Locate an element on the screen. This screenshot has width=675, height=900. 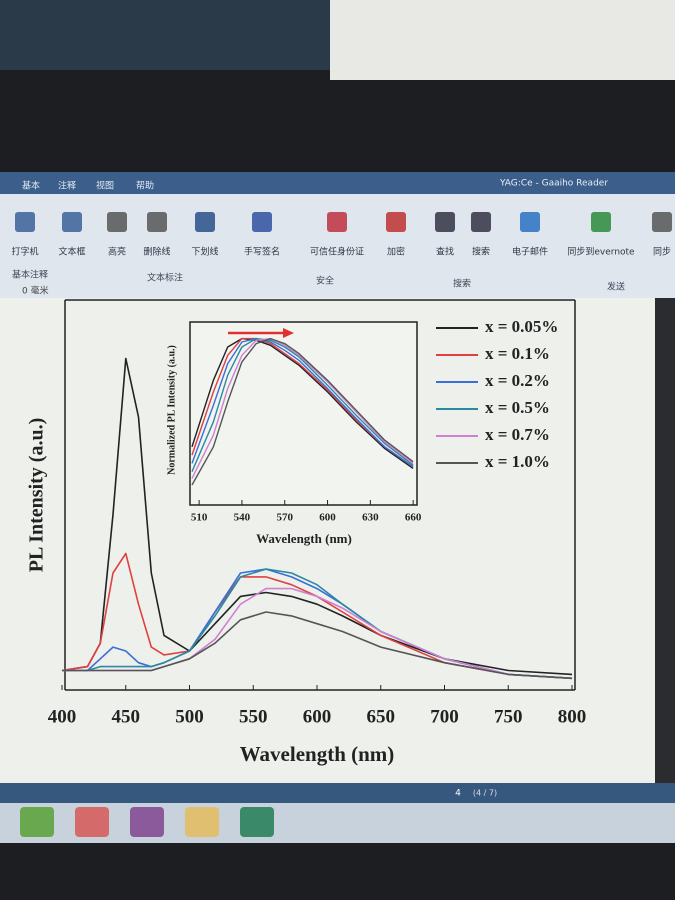
side-panel is located at coordinates (665, 540).